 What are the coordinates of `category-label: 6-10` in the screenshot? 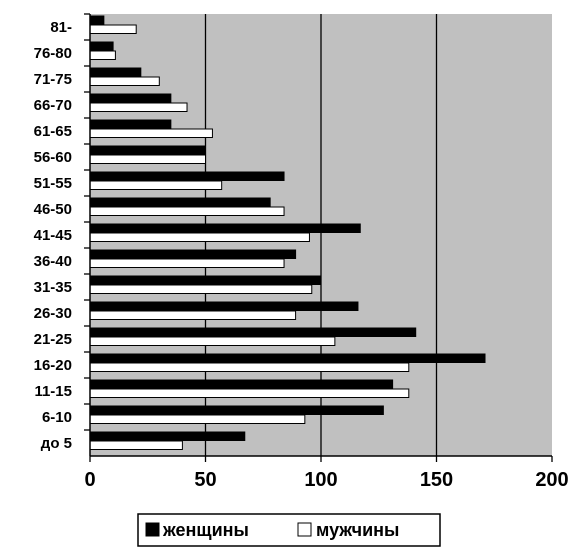 It's located at (57, 417).